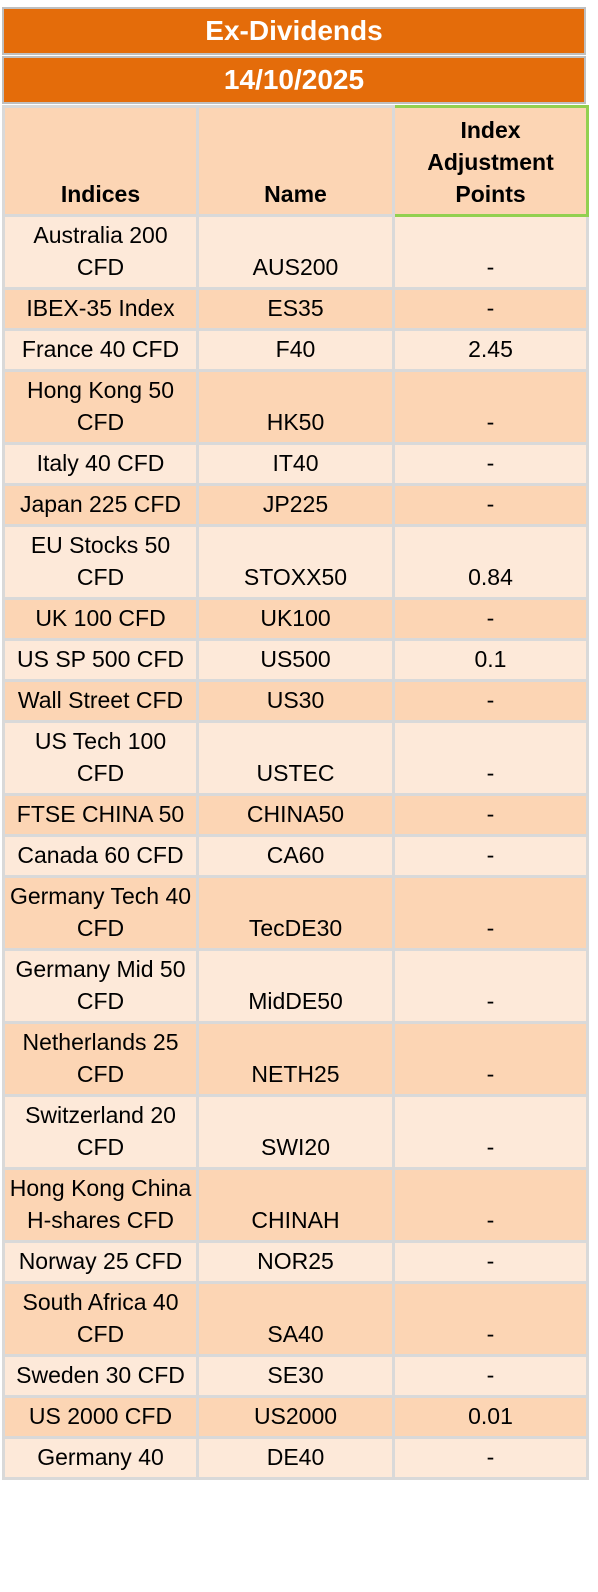 The image size is (598, 1592). I want to click on cell-name: SWI20, so click(295, 1132).